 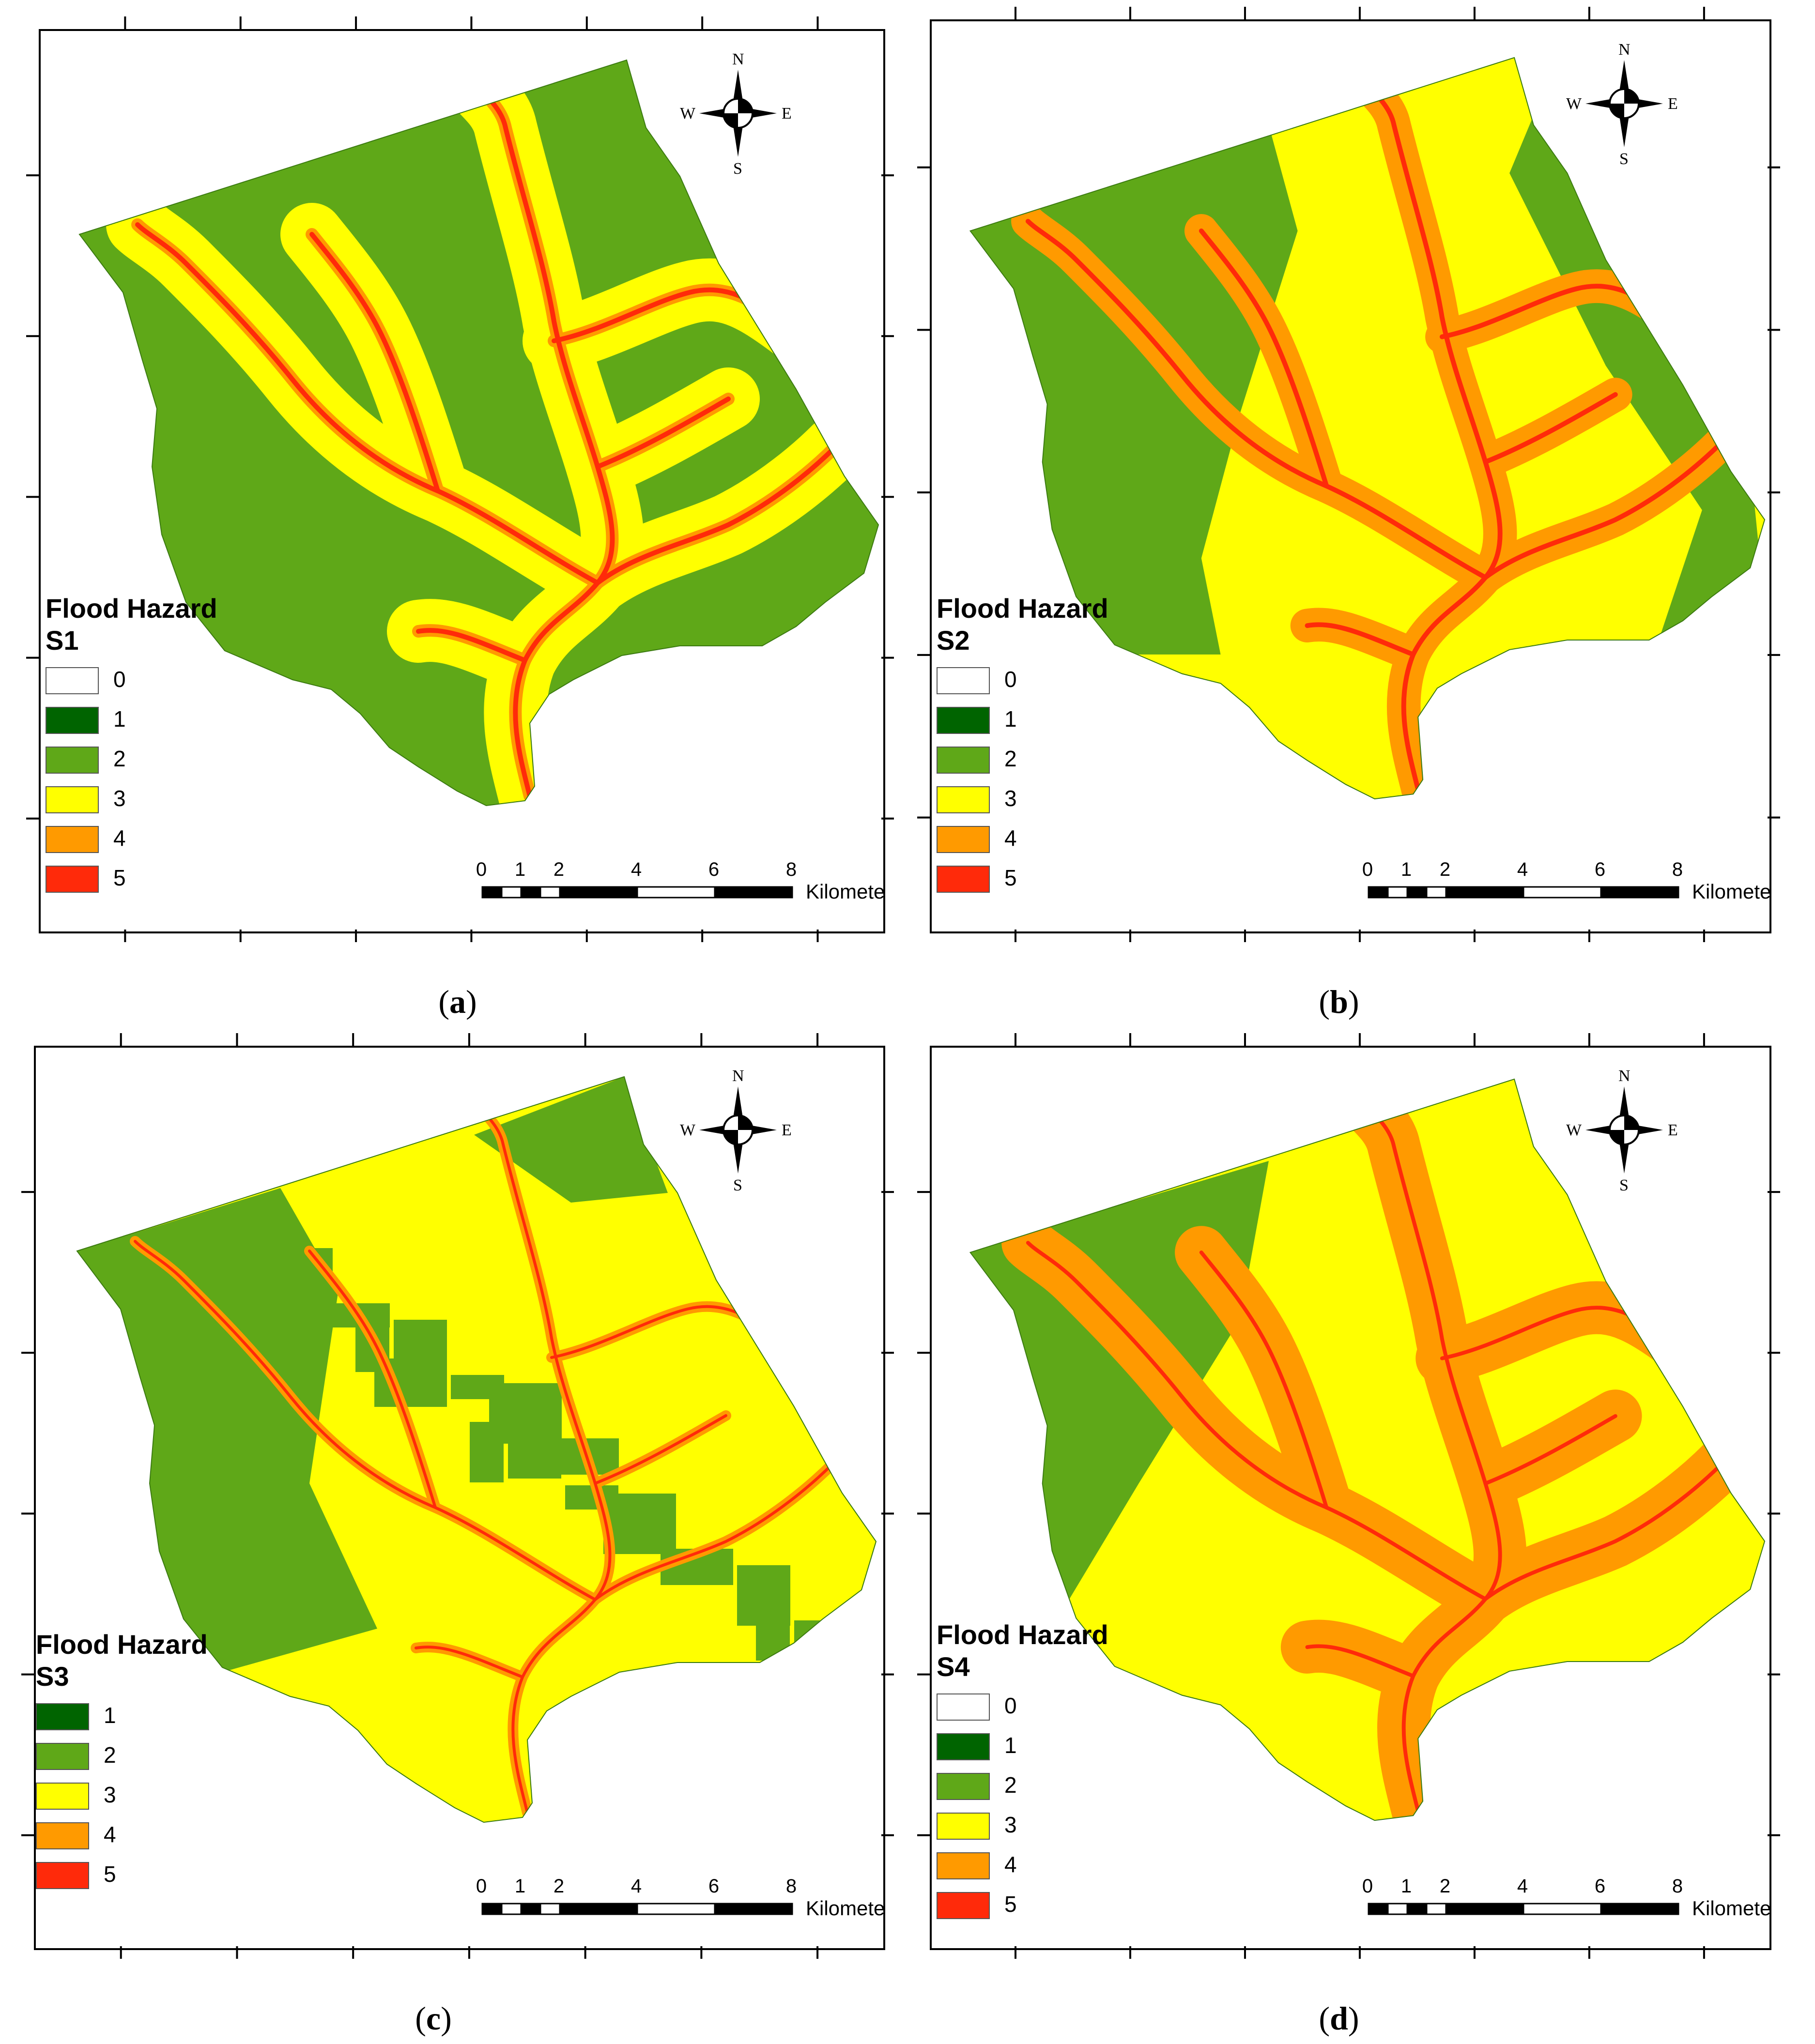 What do you see at coordinates (122, 1717) in the screenshot?
I see `legend-item-1: 1` at bounding box center [122, 1717].